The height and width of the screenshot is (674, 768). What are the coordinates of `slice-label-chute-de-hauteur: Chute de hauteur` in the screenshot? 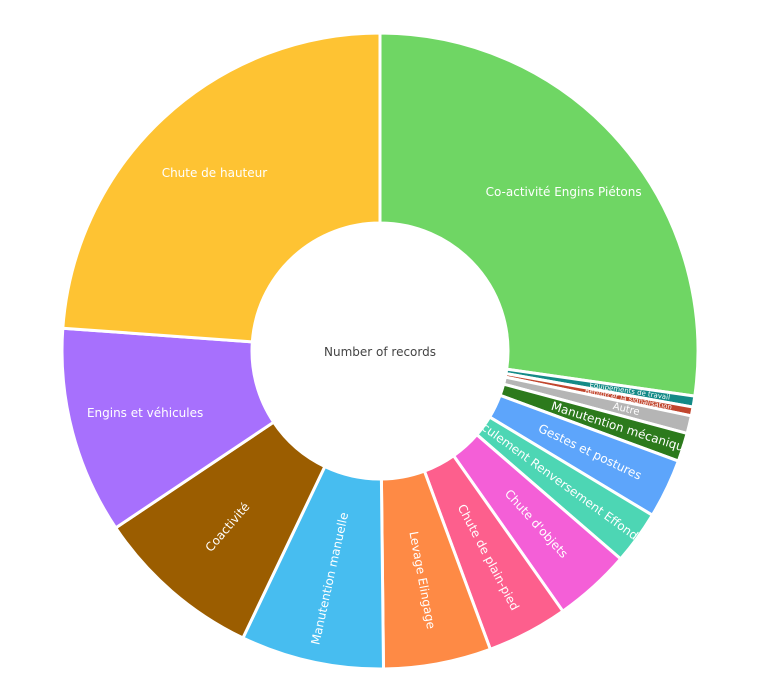 It's located at (215, 173).